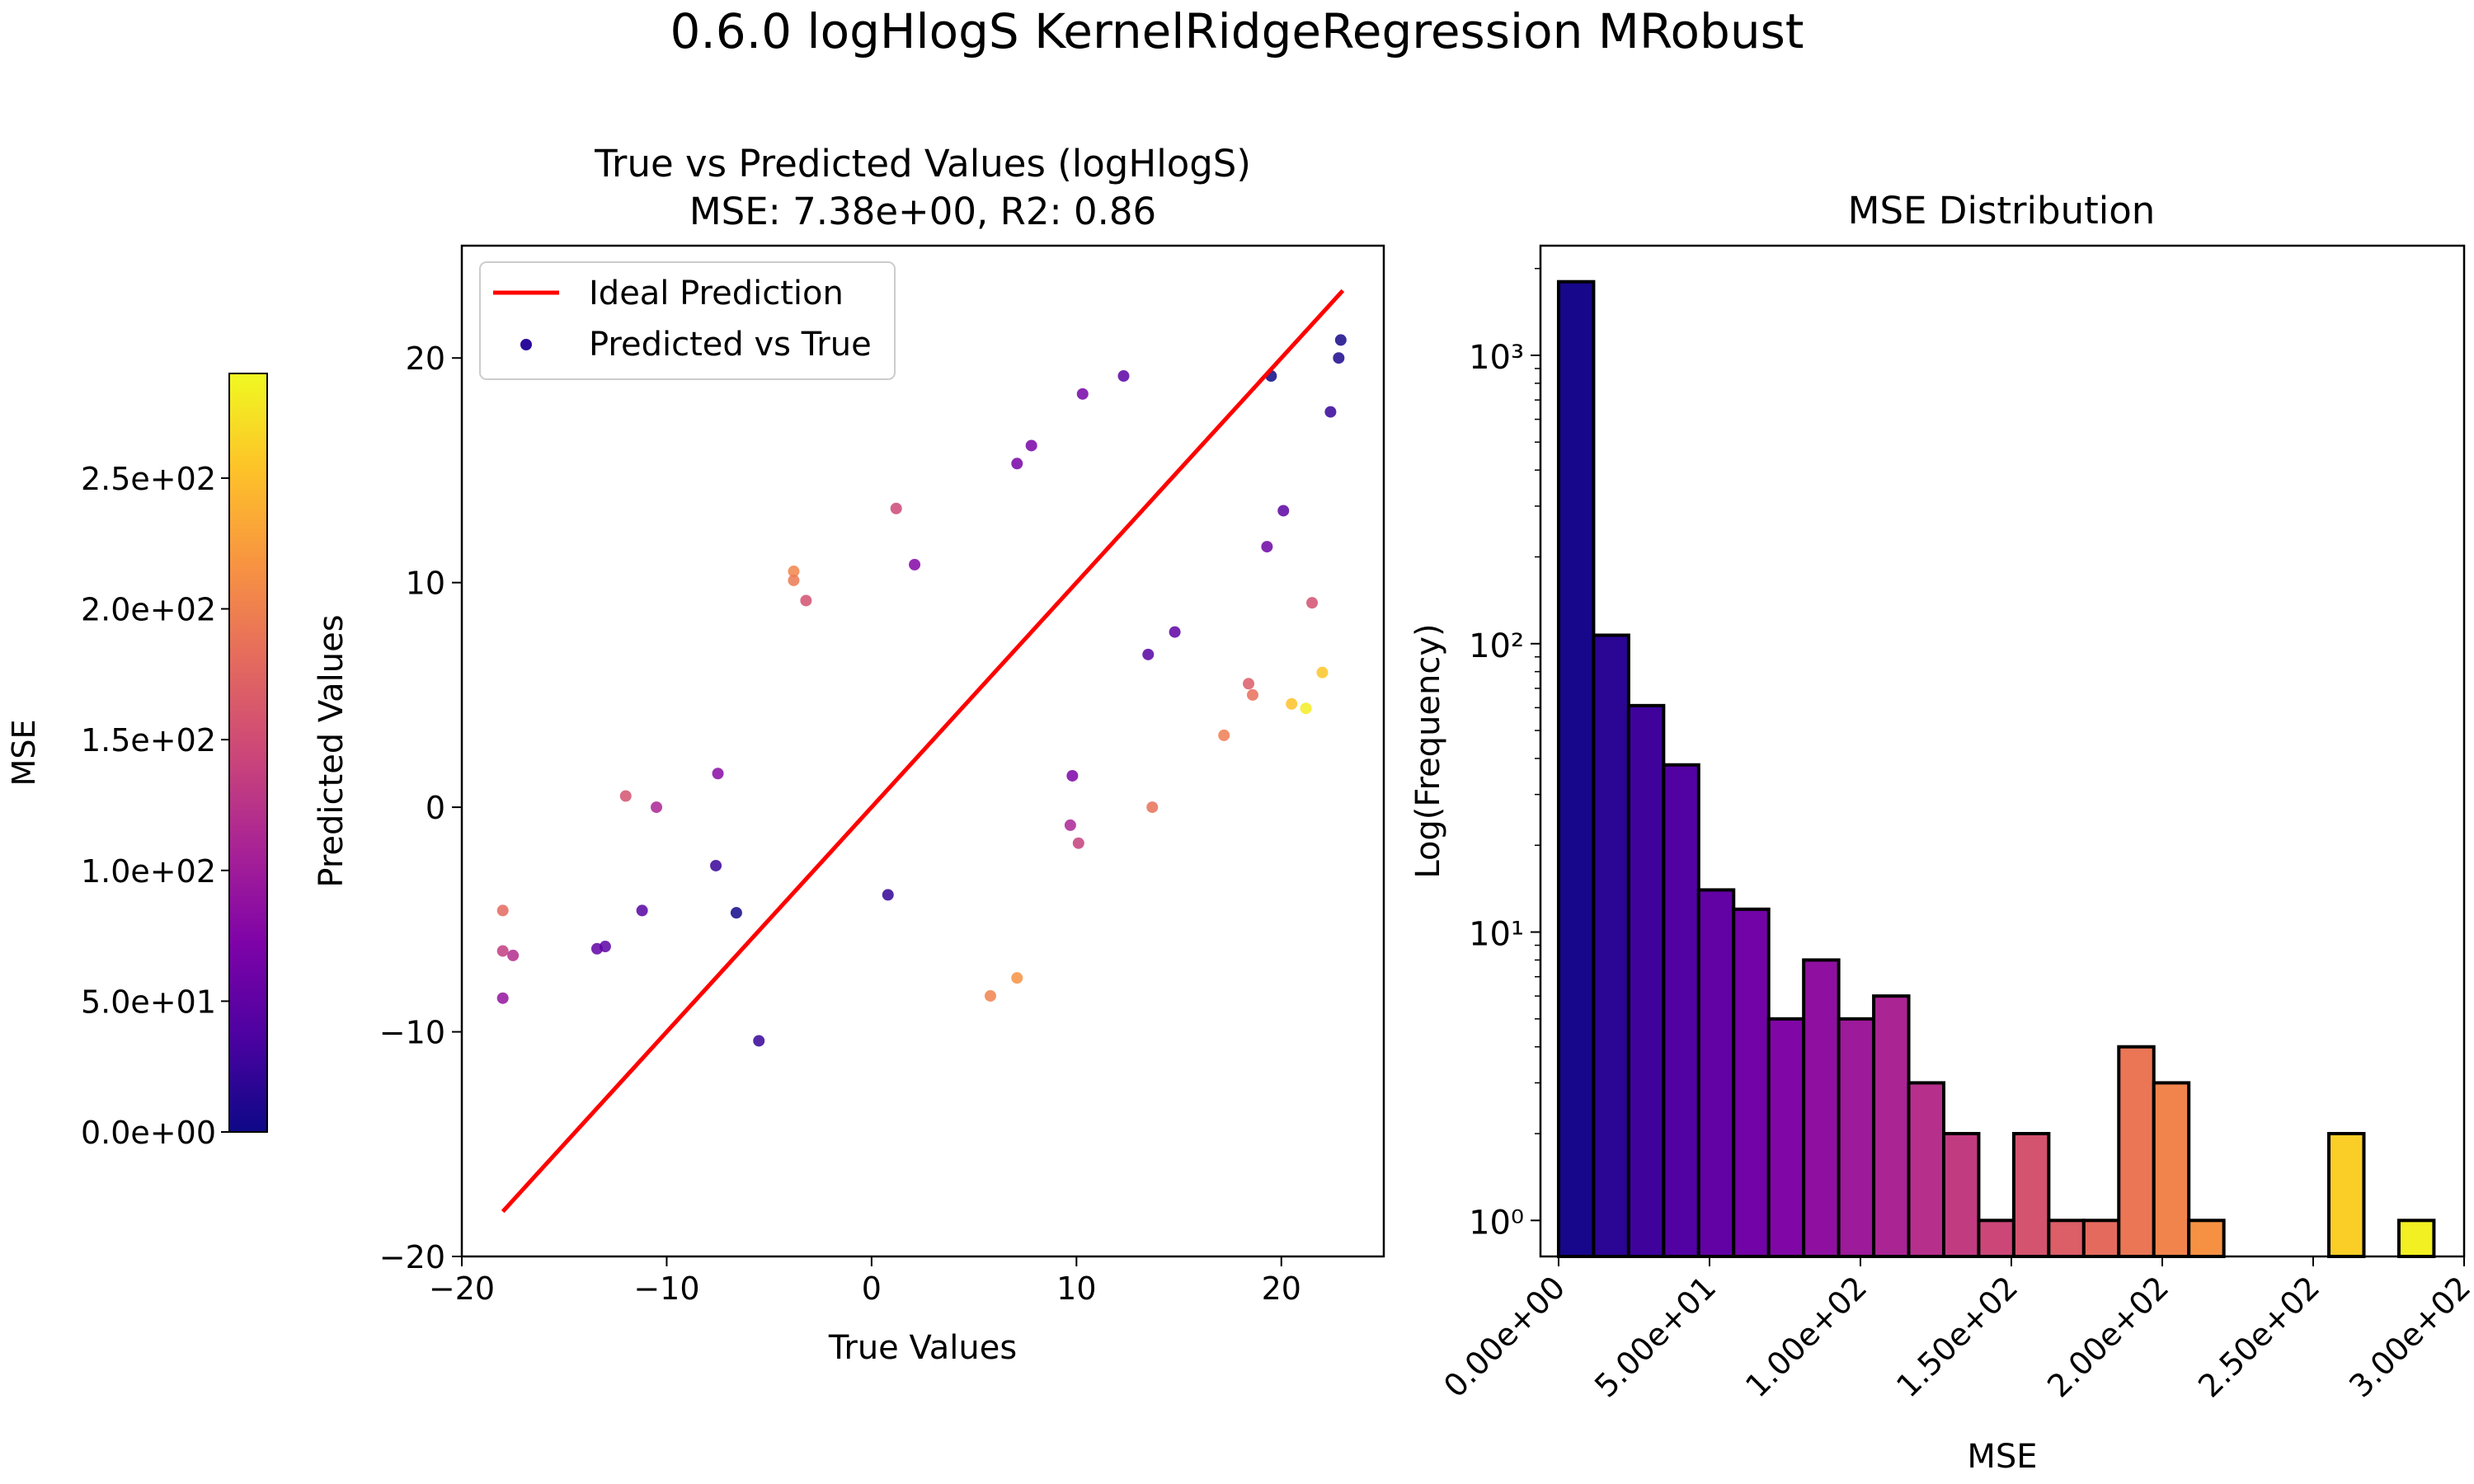  Describe the element at coordinates (716, 293) in the screenshot. I see `legend-ideal-label: Ideal Prediction` at that location.